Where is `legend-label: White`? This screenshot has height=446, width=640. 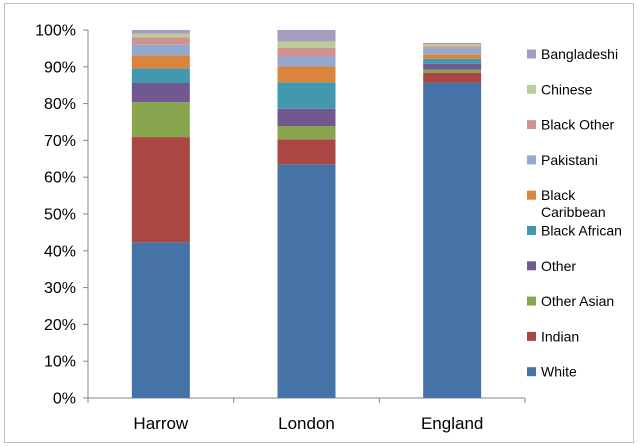
legend-label: White is located at coordinates (559, 372).